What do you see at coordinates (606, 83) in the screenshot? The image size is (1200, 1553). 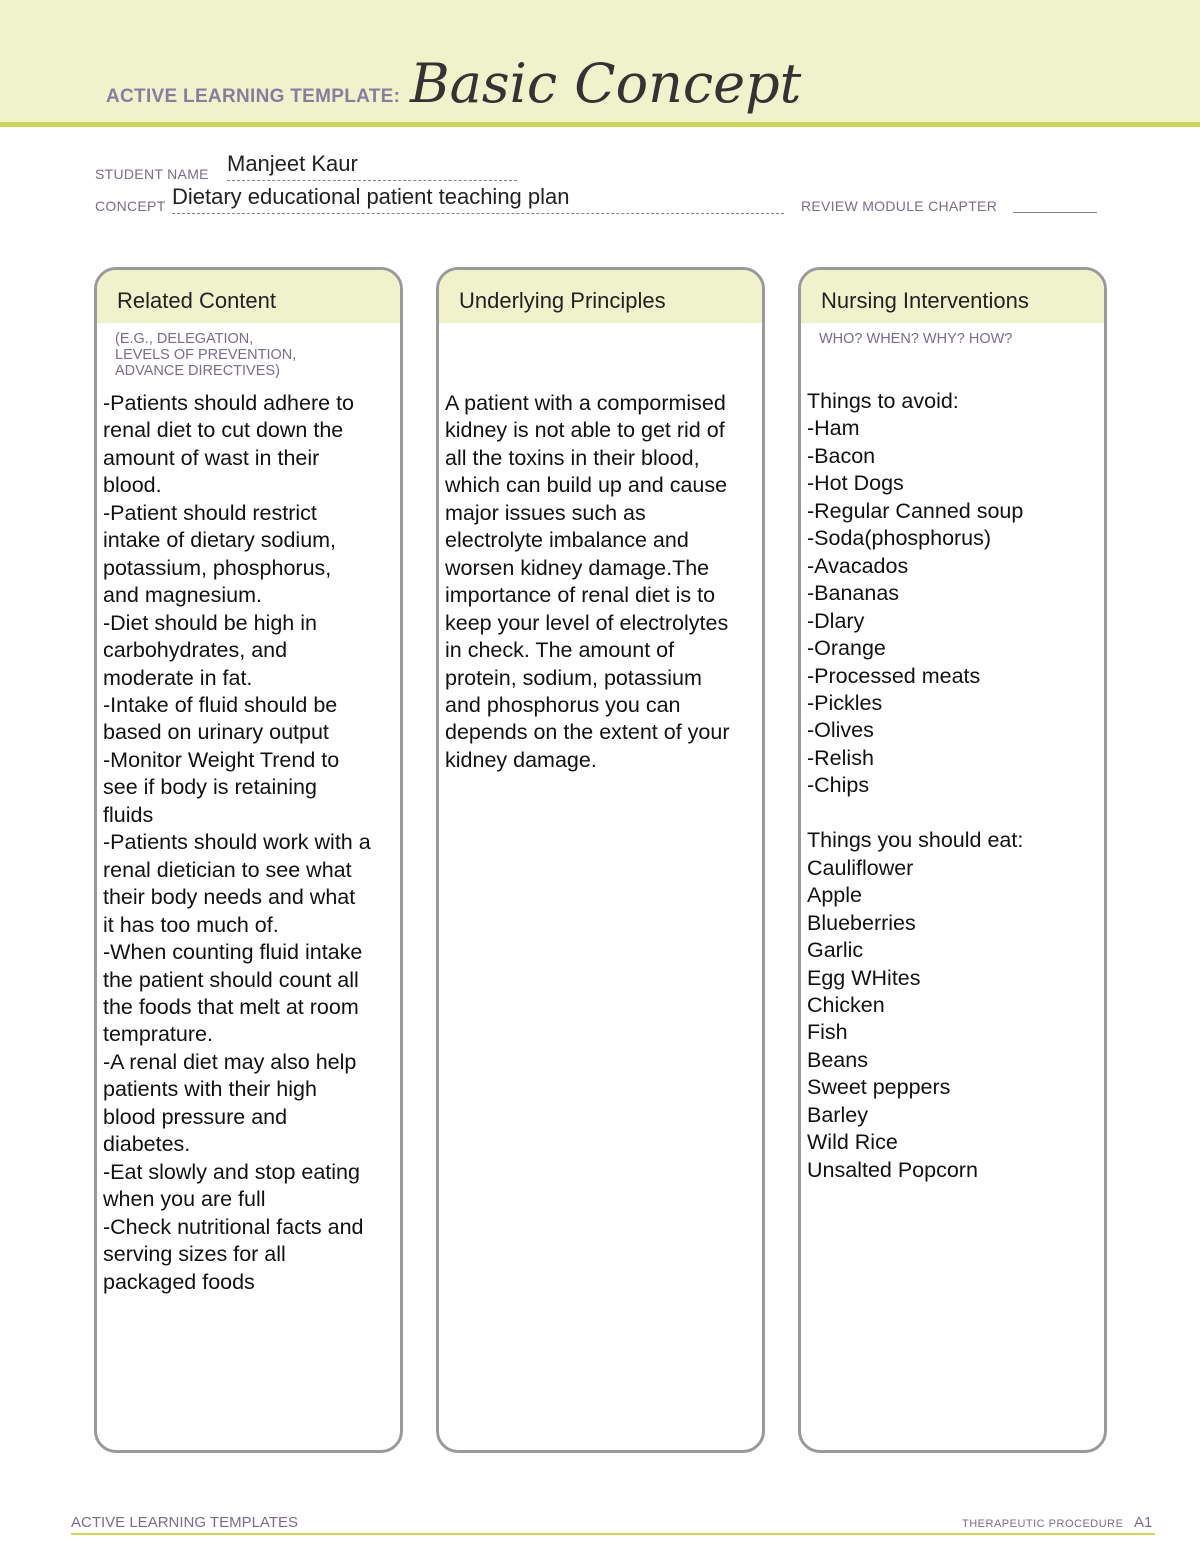 I see `page-title: Basic Concept` at bounding box center [606, 83].